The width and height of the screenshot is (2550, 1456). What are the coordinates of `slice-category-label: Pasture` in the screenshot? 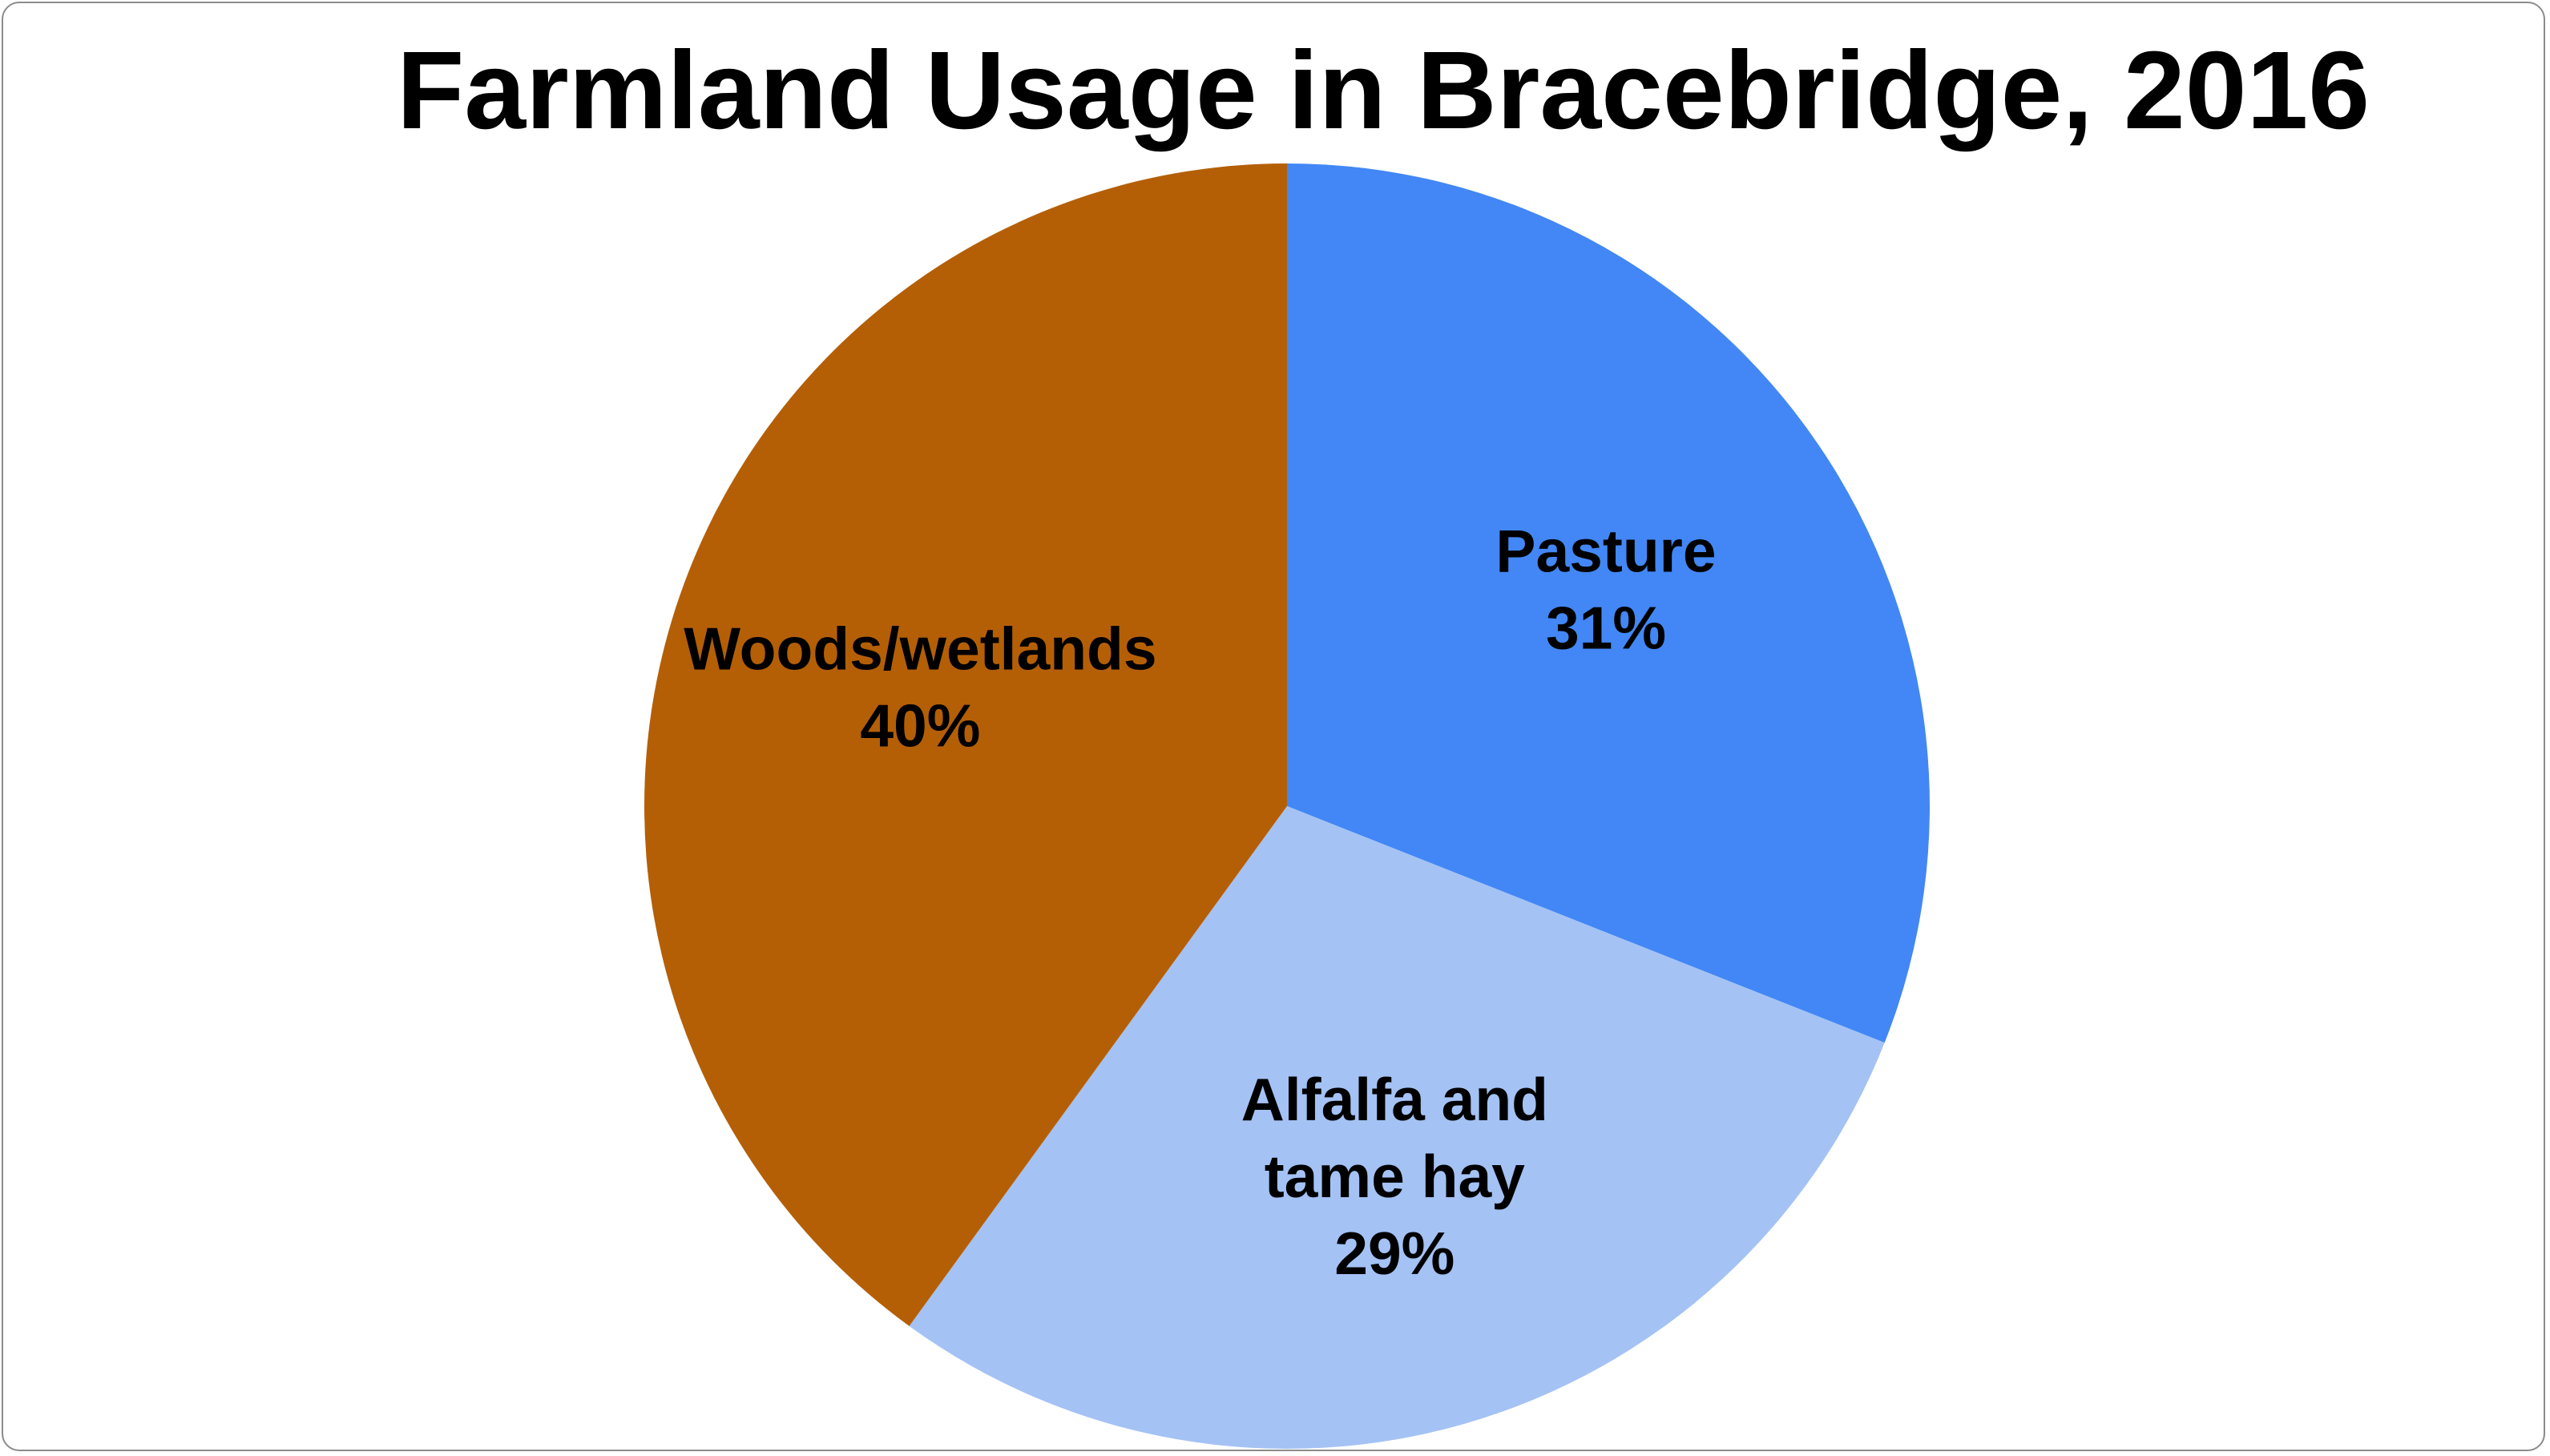 It's located at (1605, 552).